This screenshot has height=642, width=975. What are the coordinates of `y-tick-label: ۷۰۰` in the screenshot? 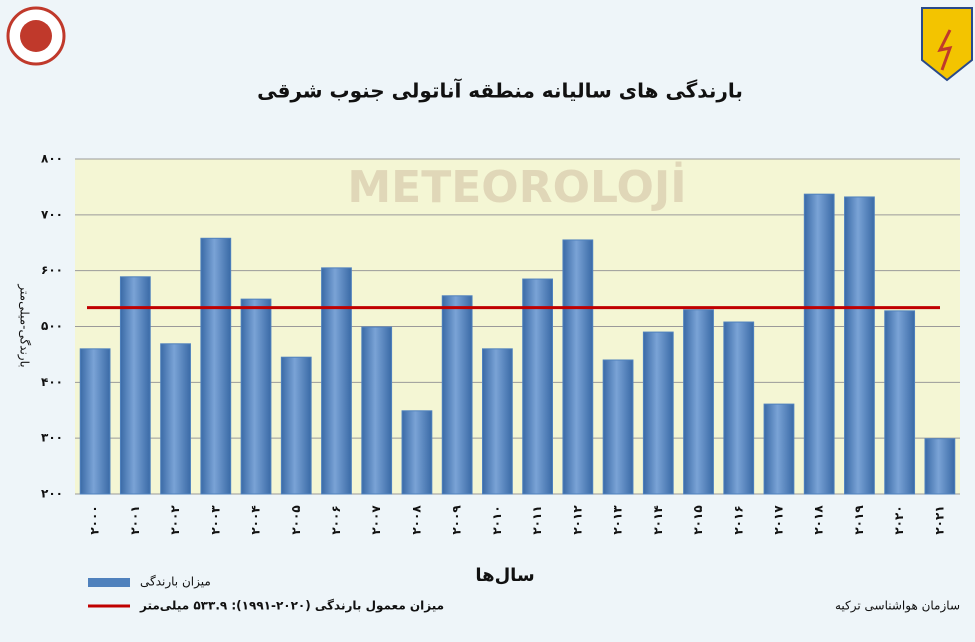 It's located at (52, 214).